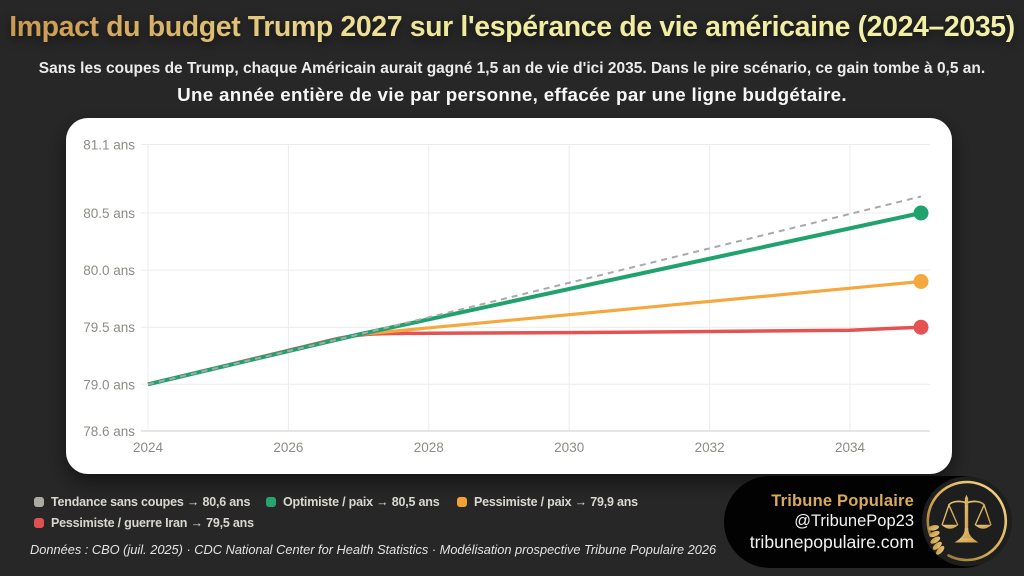  I want to click on svg-text: 2028, so click(429, 447).